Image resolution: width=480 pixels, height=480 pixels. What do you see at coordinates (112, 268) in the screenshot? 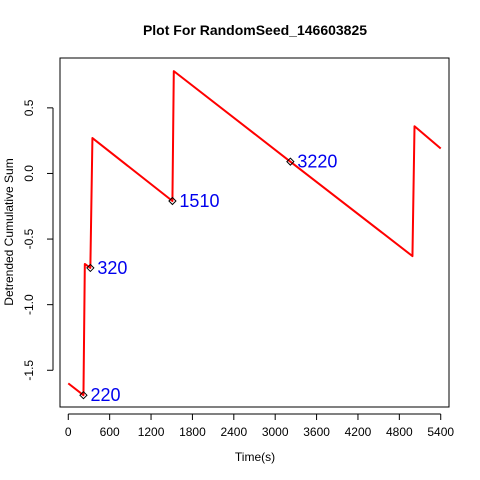
I see `annotation-label: 320` at bounding box center [112, 268].